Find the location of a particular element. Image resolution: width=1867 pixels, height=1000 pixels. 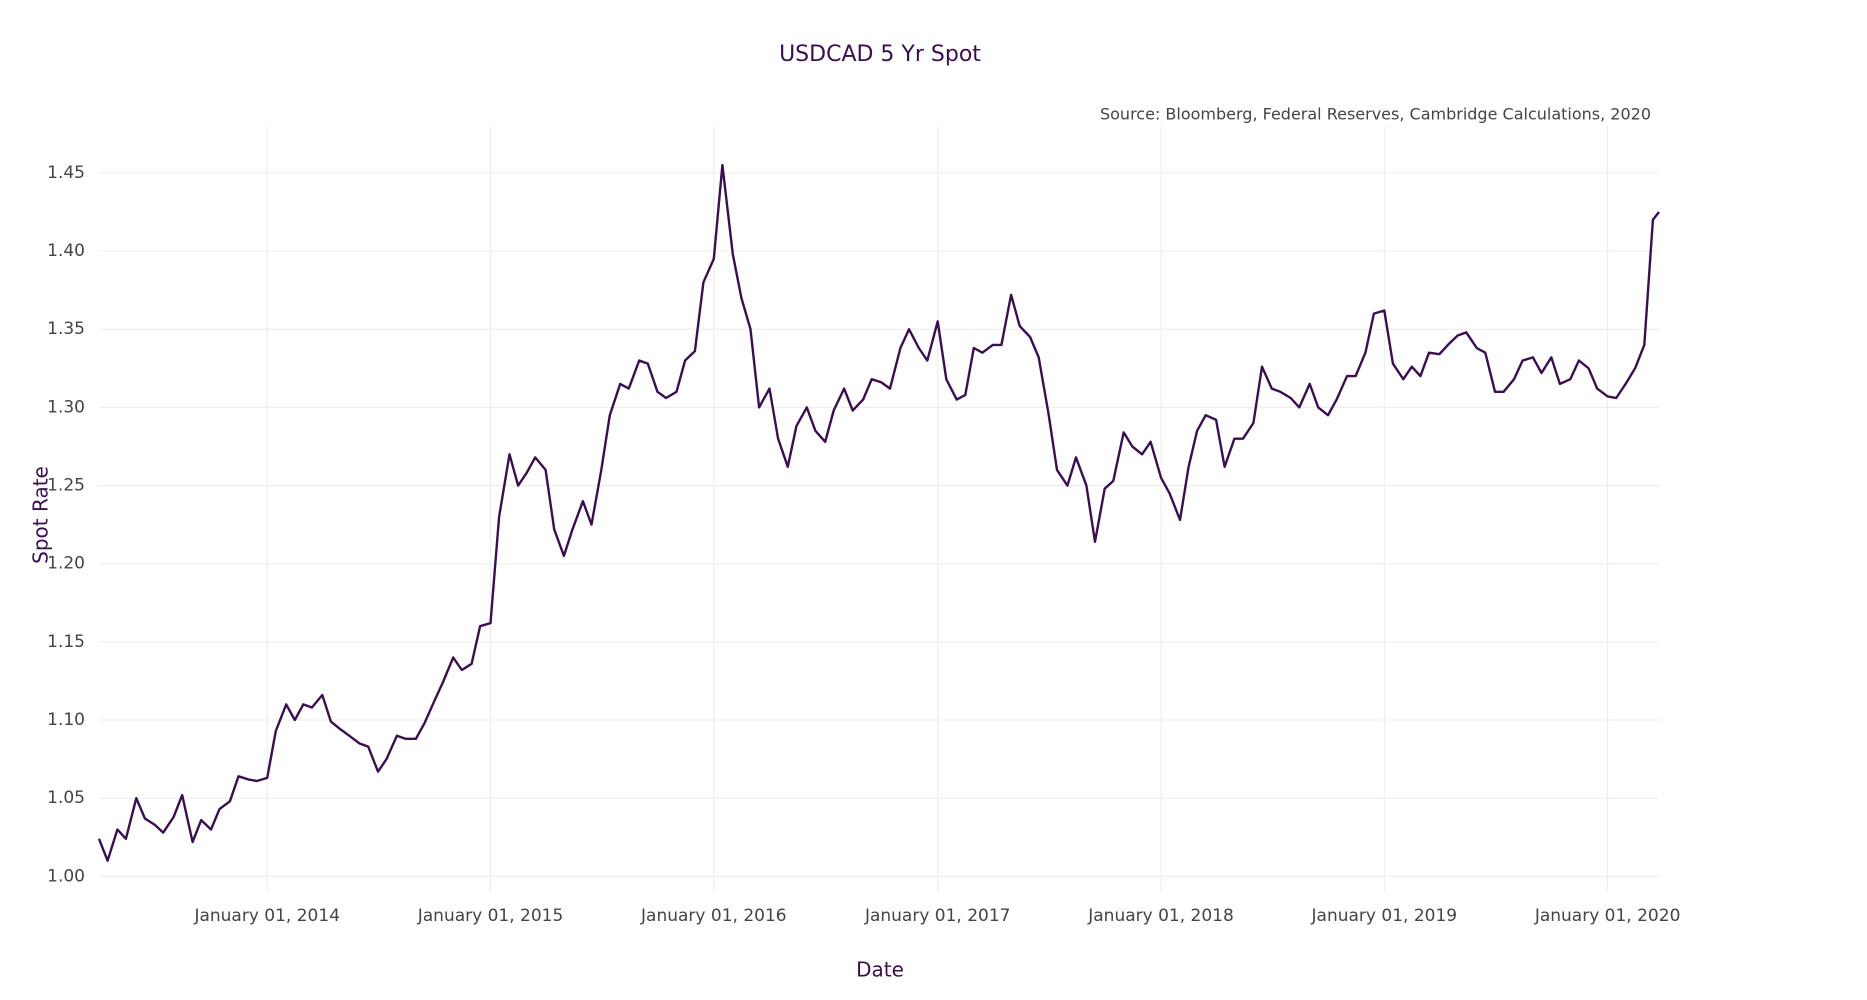

x-tick-label: January 01, 2017 is located at coordinates (937, 916).